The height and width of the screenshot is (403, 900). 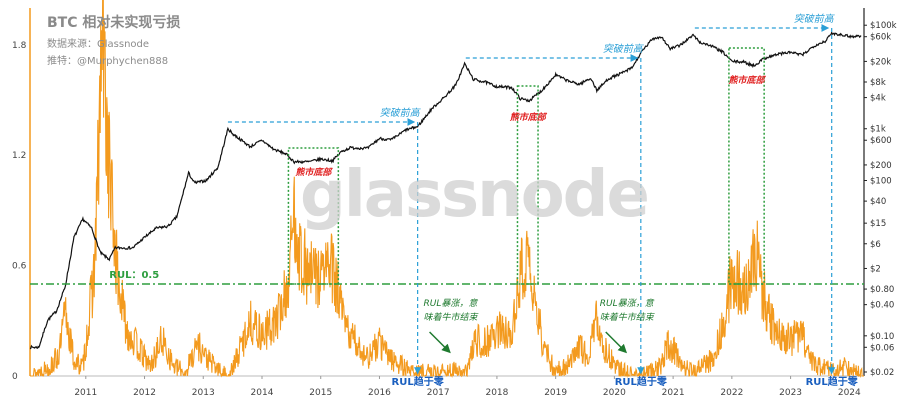 What do you see at coordinates (379, 393) in the screenshot?
I see `x-tick-label: 2016` at bounding box center [379, 393].